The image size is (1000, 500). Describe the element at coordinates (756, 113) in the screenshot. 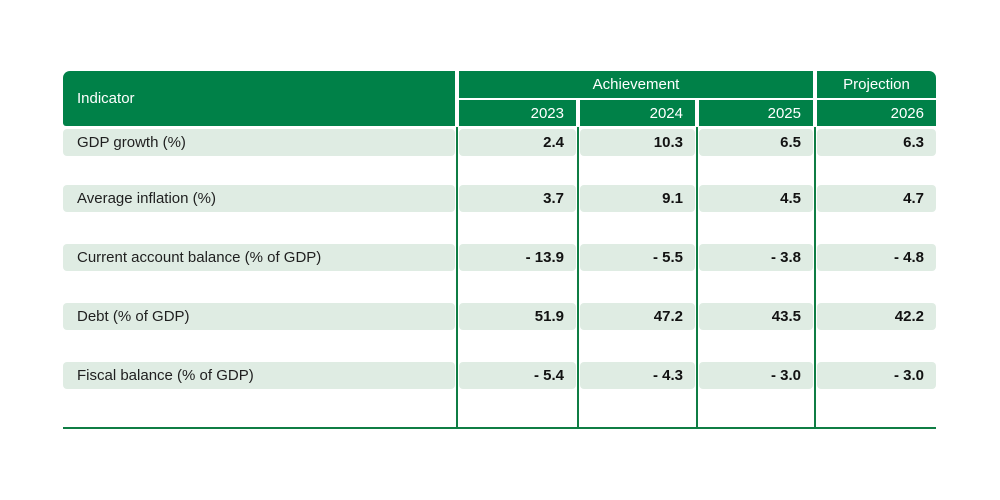

I see `header-cell-year-2025: 2025` at that location.